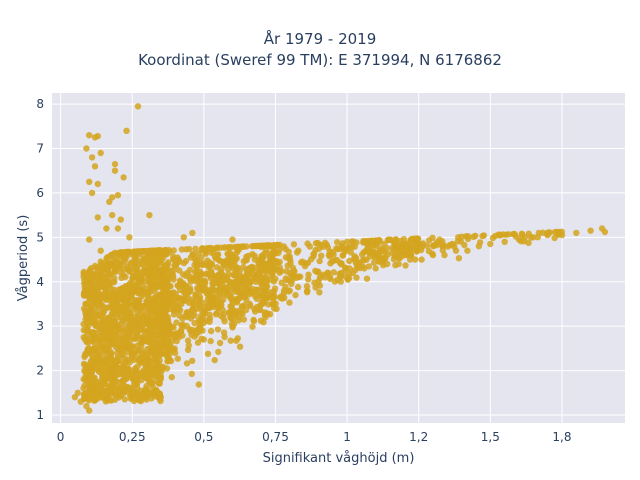 Image resolution: width=640 pixels, height=480 pixels. Describe the element at coordinates (40, 371) in the screenshot. I see `y-tick-label: 2` at that location.